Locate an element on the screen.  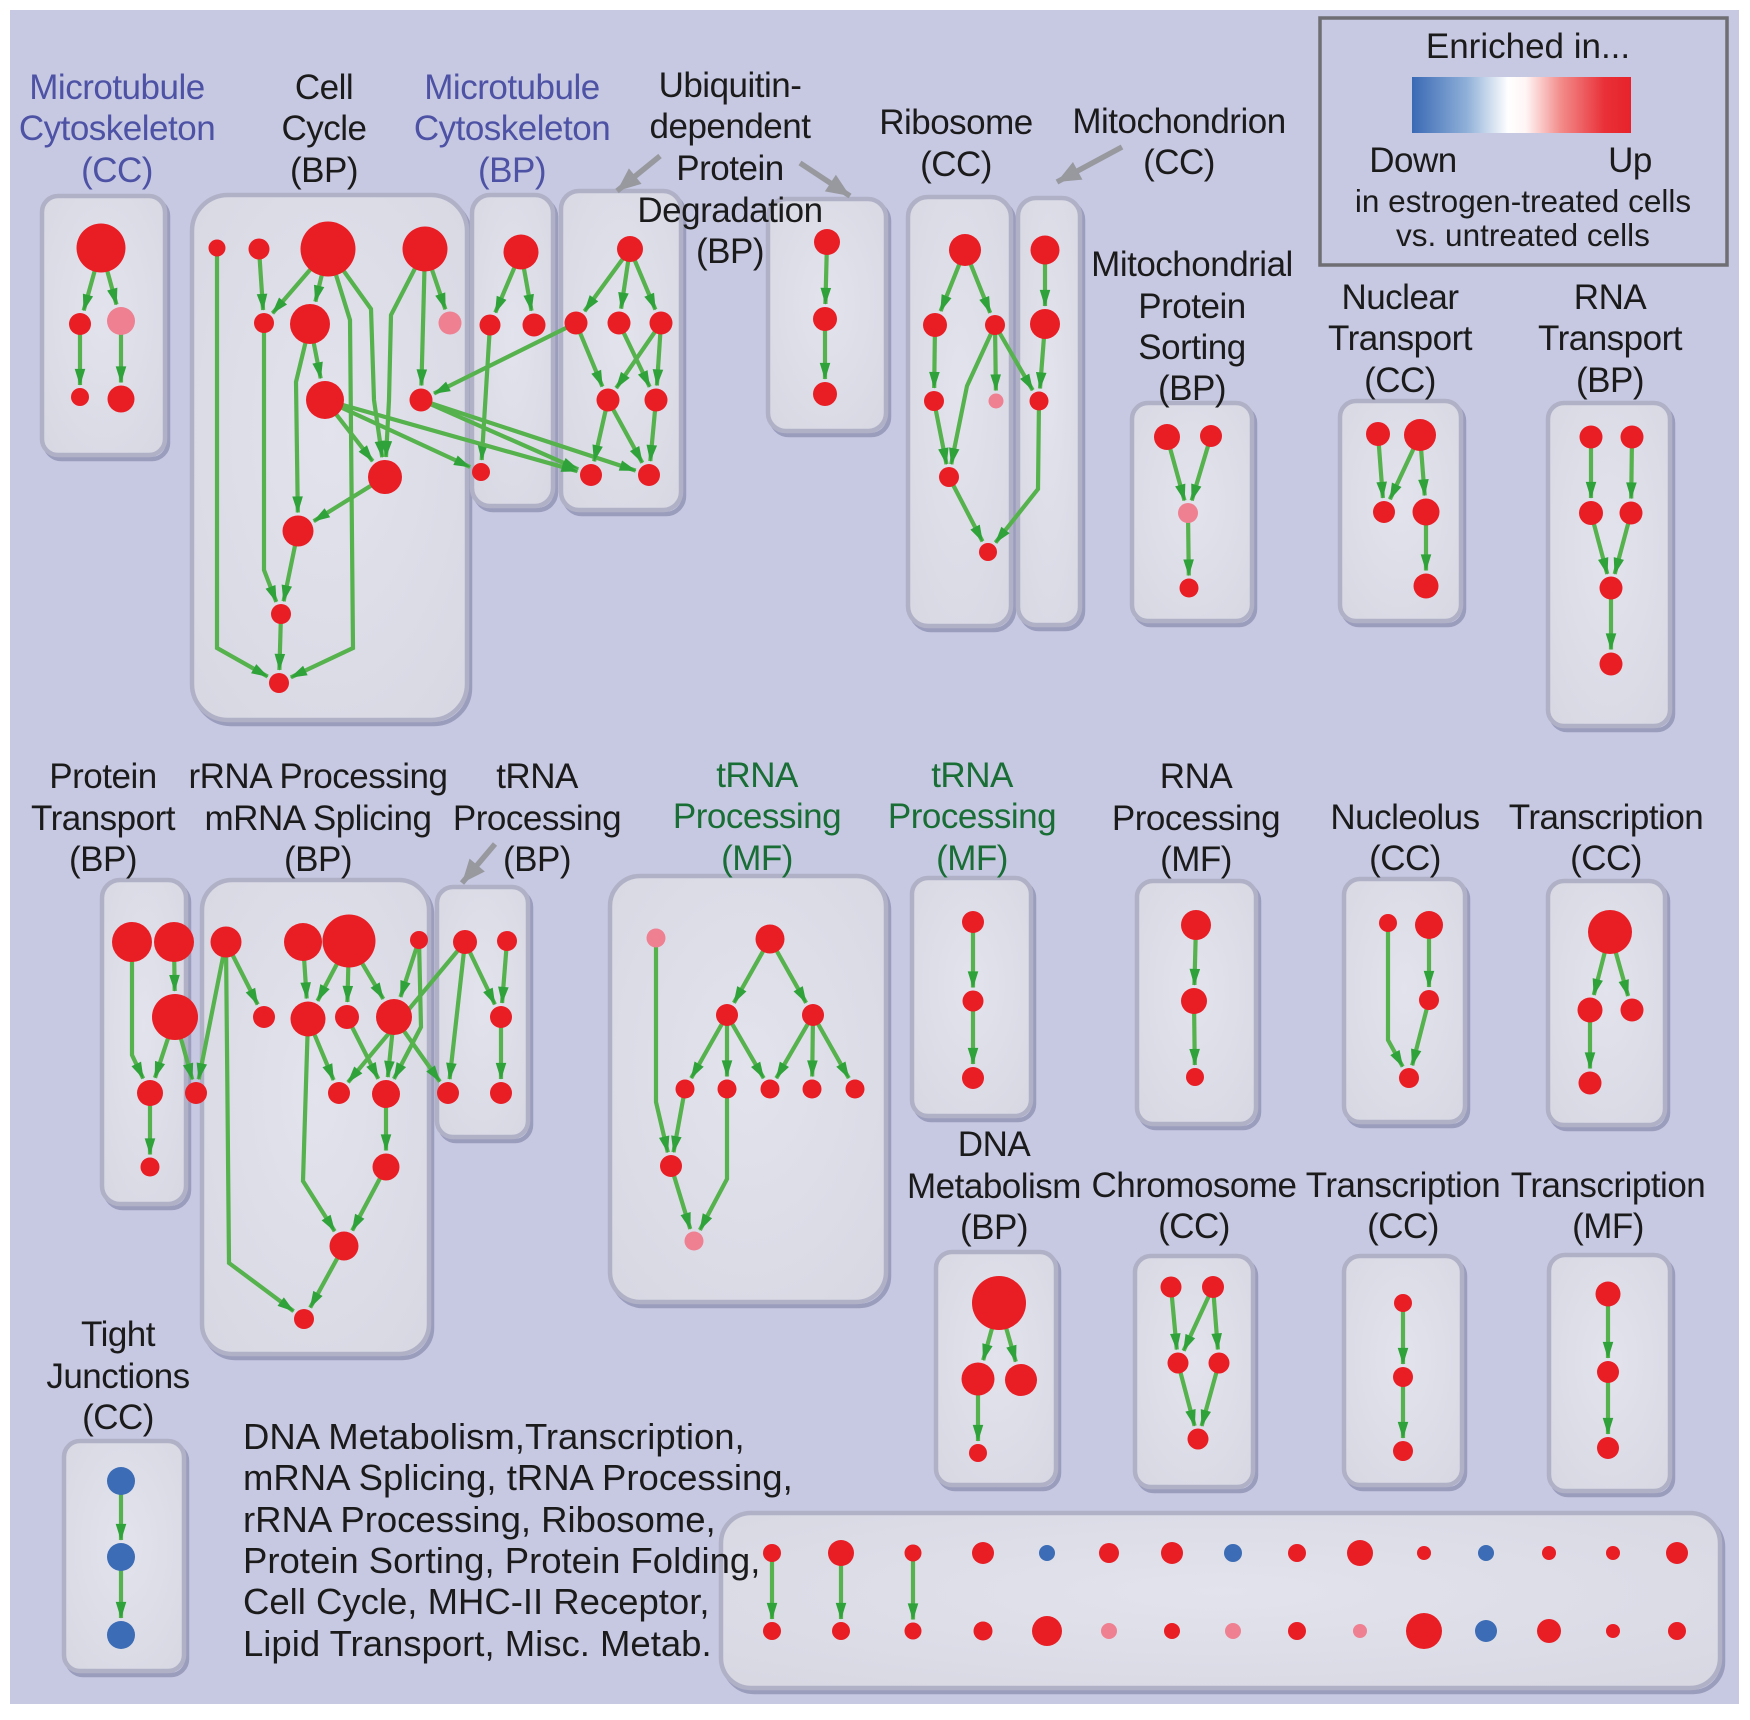
svg-text: Lipid Transport, Misc. Metab. is located at coordinates (477, 1643).